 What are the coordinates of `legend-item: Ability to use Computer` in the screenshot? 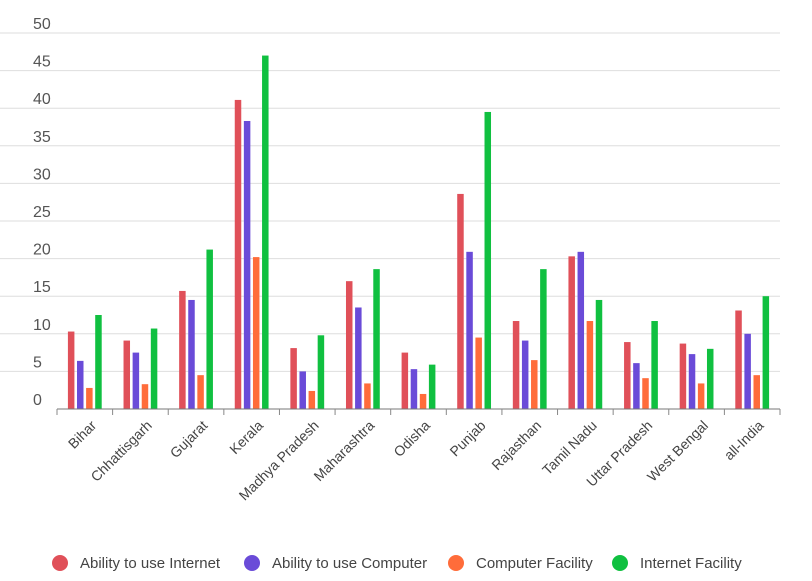 It's located at (335, 563).